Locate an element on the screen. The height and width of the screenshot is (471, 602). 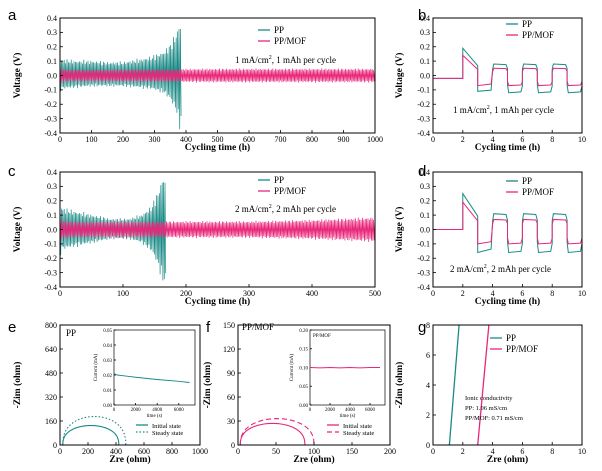
series-initial-state is located at coordinates (93, 434).